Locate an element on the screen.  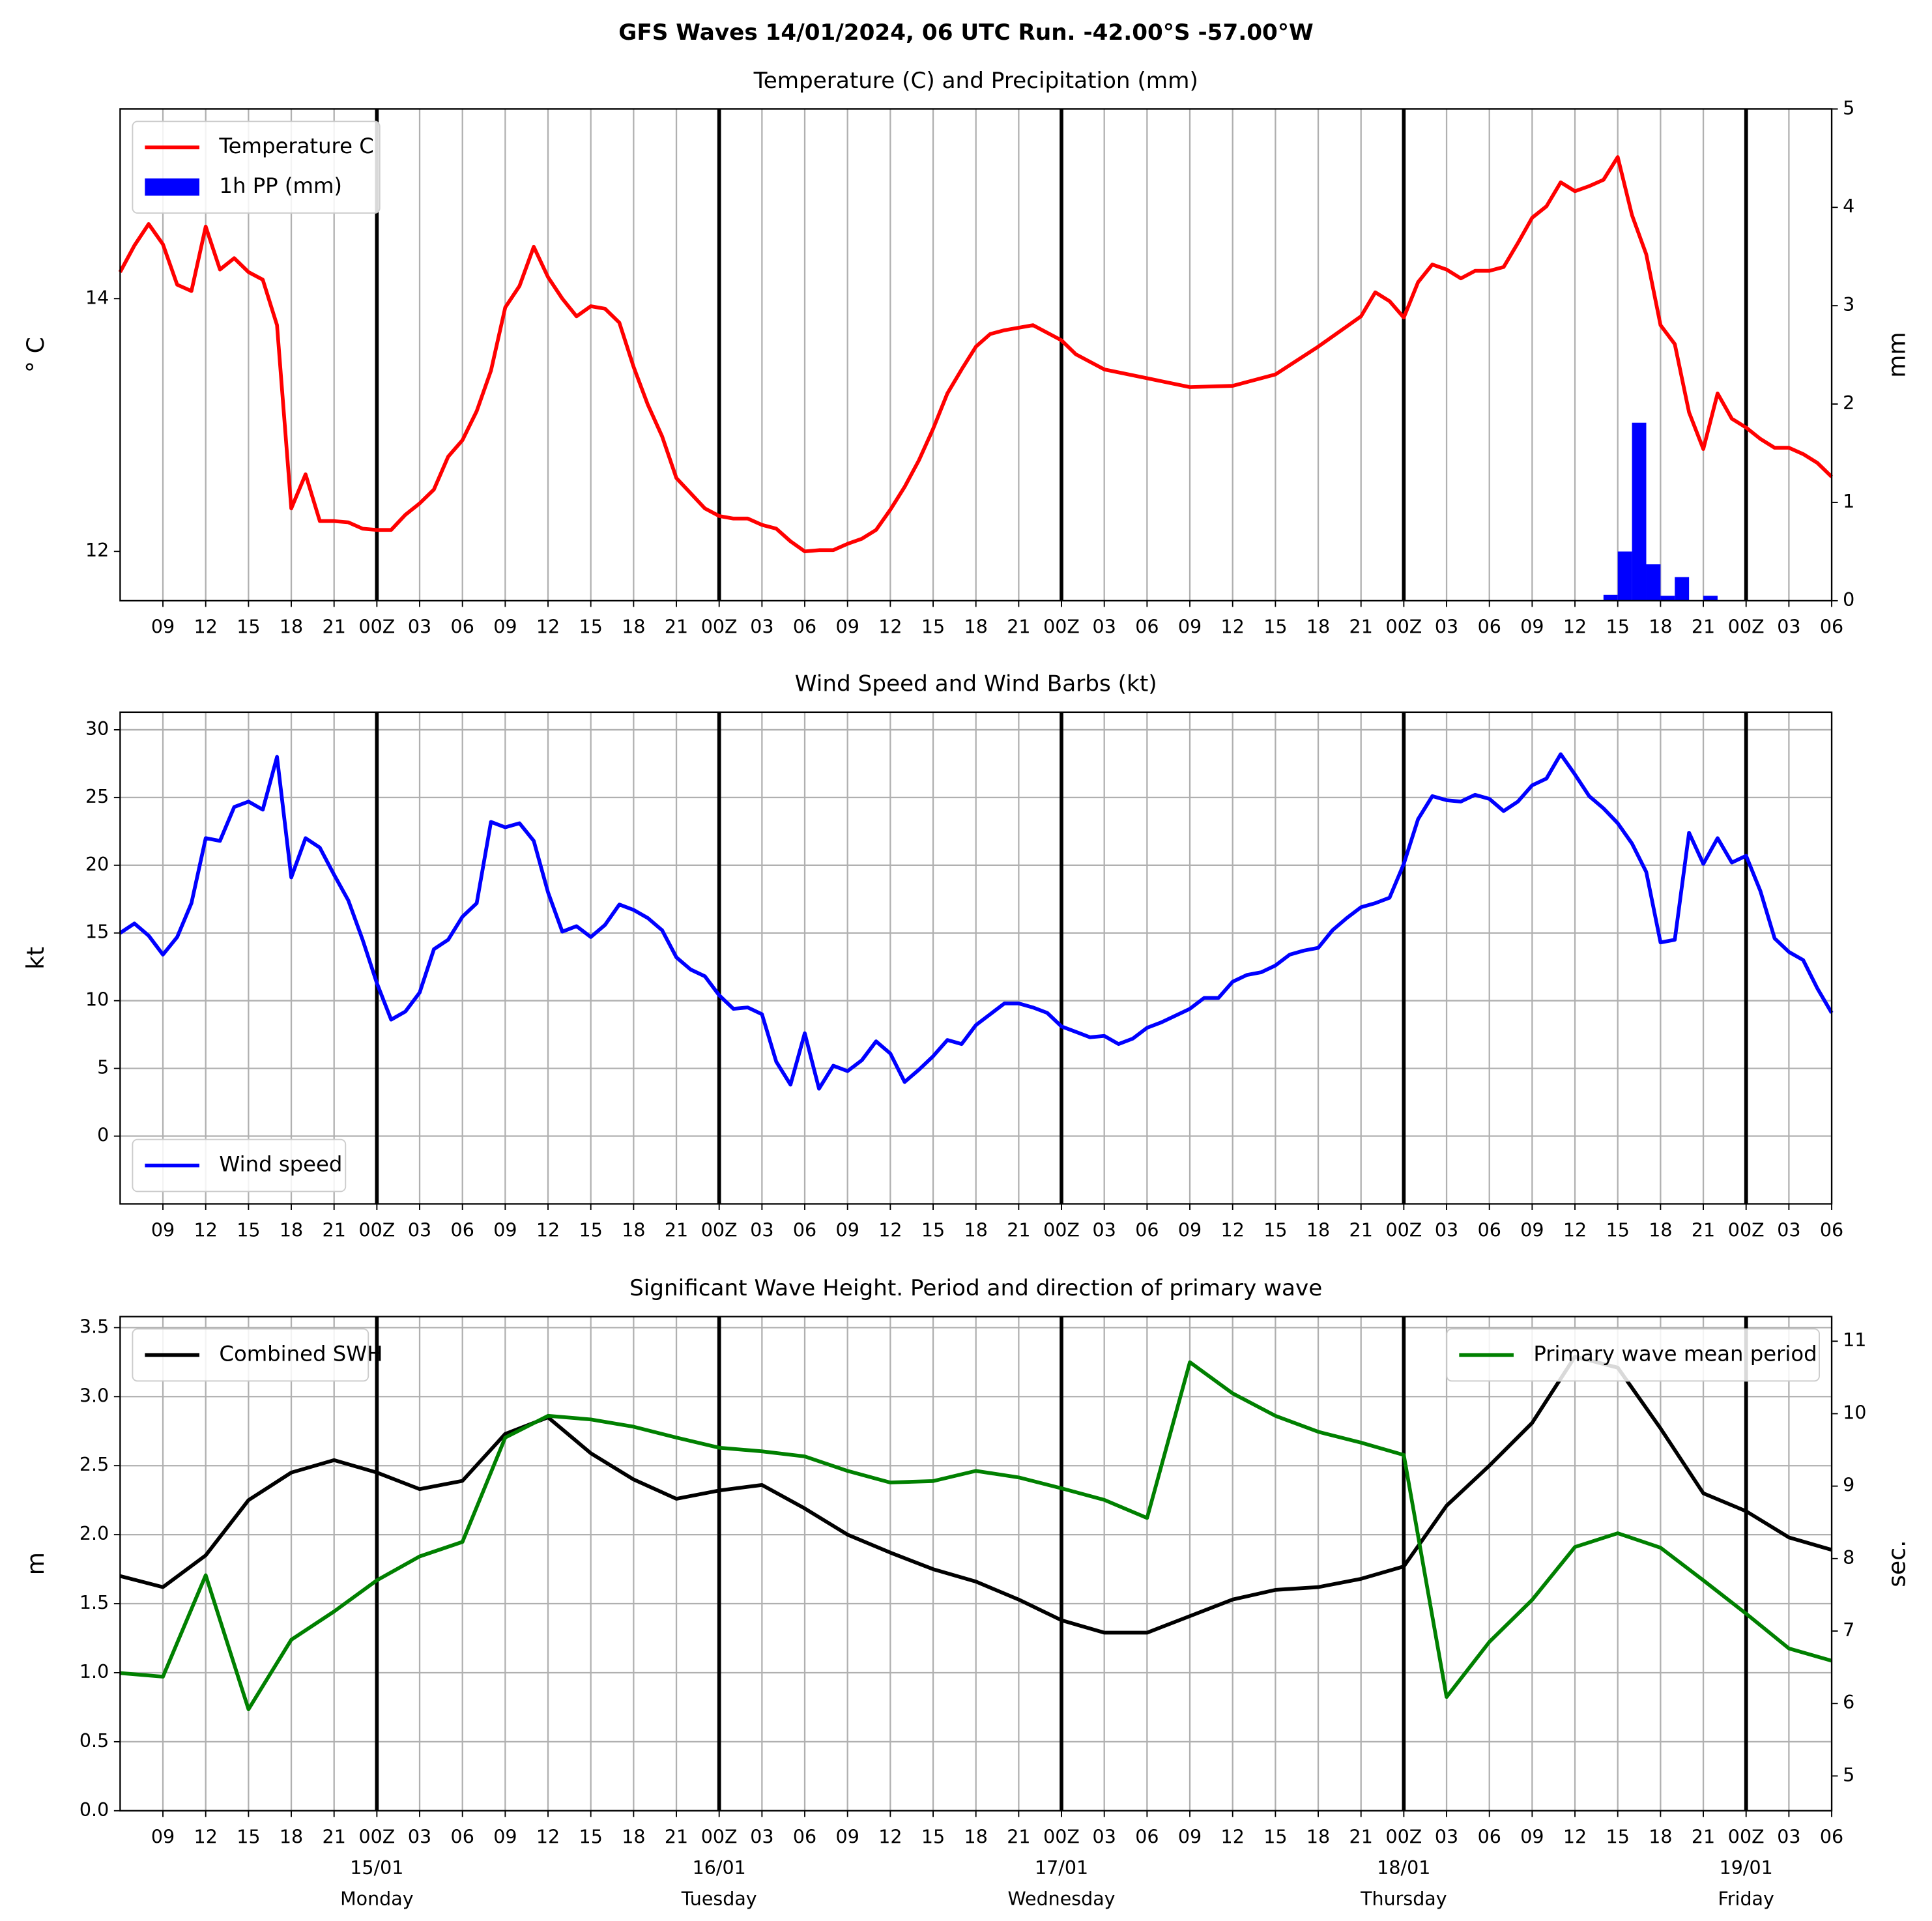
y-tick-label: 20 is located at coordinates (97, 864).